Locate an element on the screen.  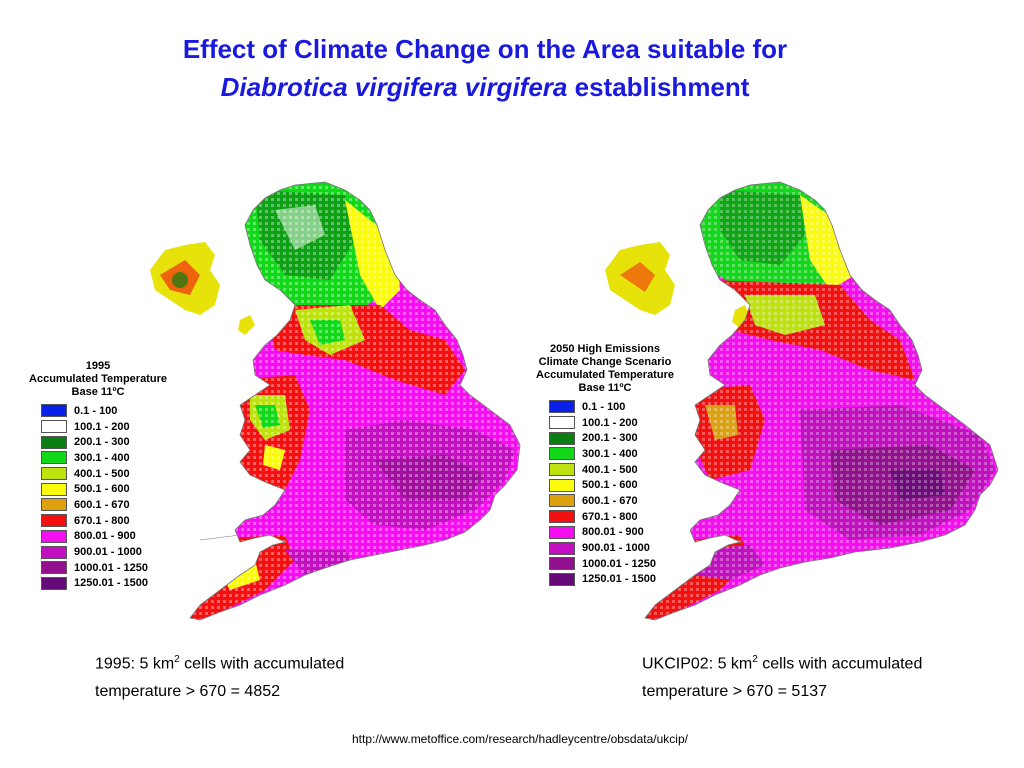
caption-line-1: 1995: 5 km2 cells with accumulated is located at coordinates (220, 663).